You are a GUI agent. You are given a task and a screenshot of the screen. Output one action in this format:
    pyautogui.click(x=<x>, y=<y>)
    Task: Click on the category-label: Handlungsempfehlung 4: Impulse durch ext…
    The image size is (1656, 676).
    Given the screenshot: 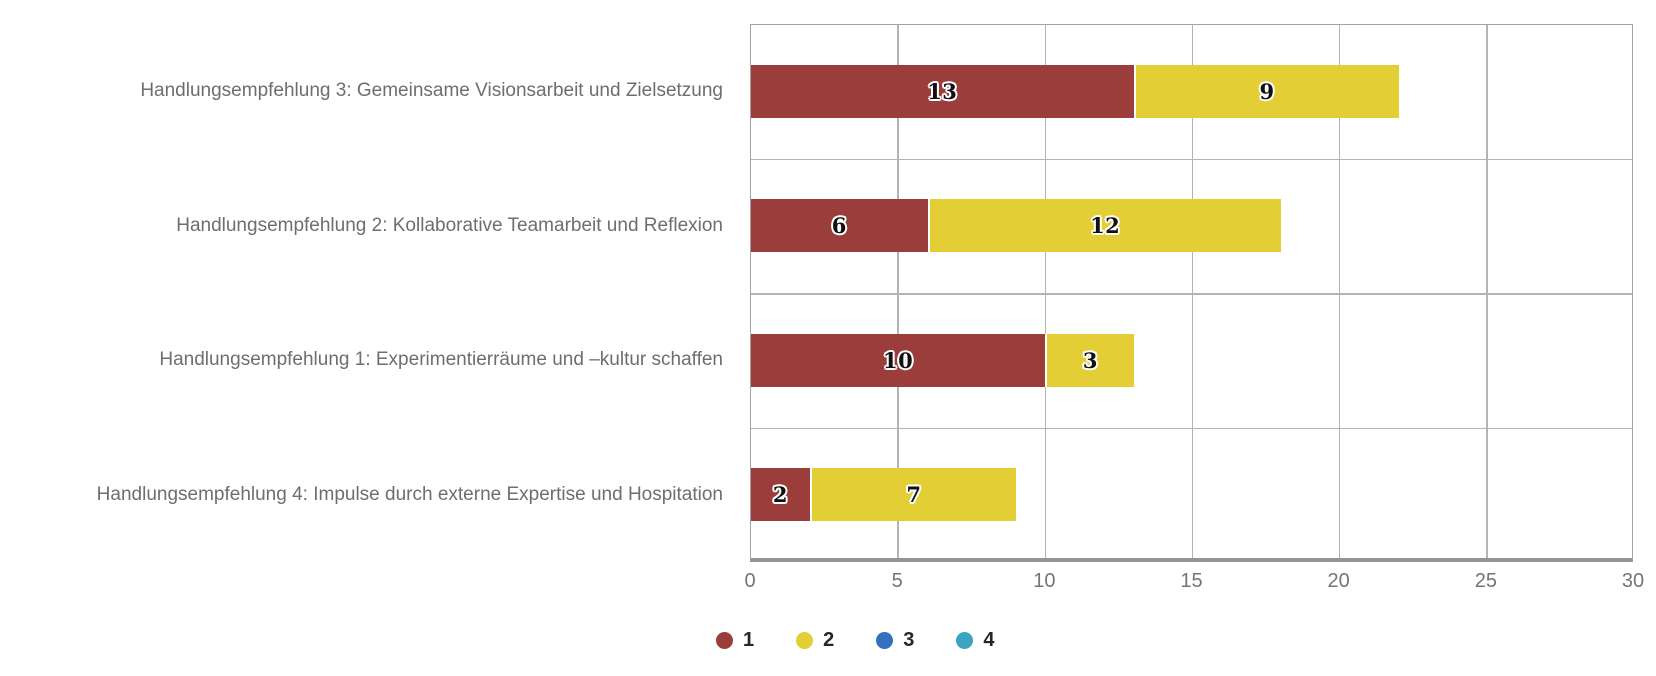 What is the action you would take?
    pyautogui.click(x=409, y=494)
    